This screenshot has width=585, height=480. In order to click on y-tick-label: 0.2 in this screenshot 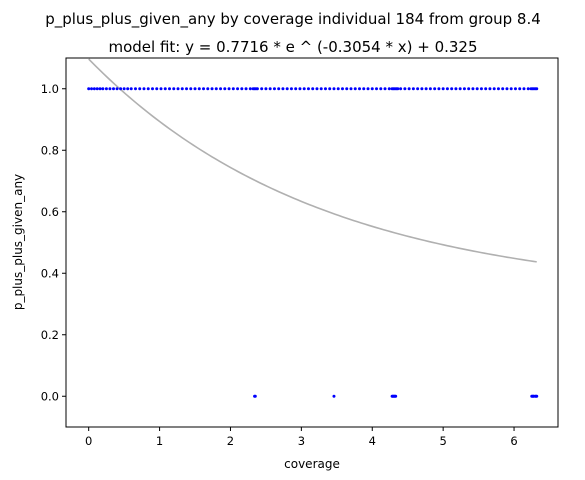, I will do `click(50, 335)`.